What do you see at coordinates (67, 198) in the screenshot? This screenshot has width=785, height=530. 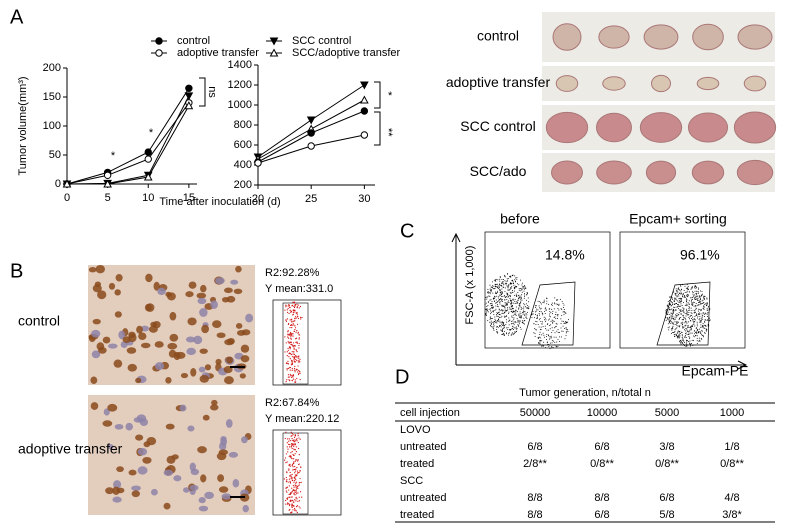 I see `x-tick-label: 0` at bounding box center [67, 198].